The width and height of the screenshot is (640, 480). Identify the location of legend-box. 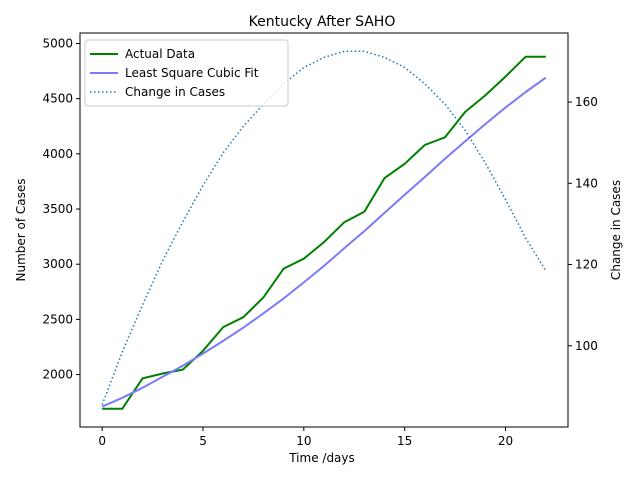
(186, 73).